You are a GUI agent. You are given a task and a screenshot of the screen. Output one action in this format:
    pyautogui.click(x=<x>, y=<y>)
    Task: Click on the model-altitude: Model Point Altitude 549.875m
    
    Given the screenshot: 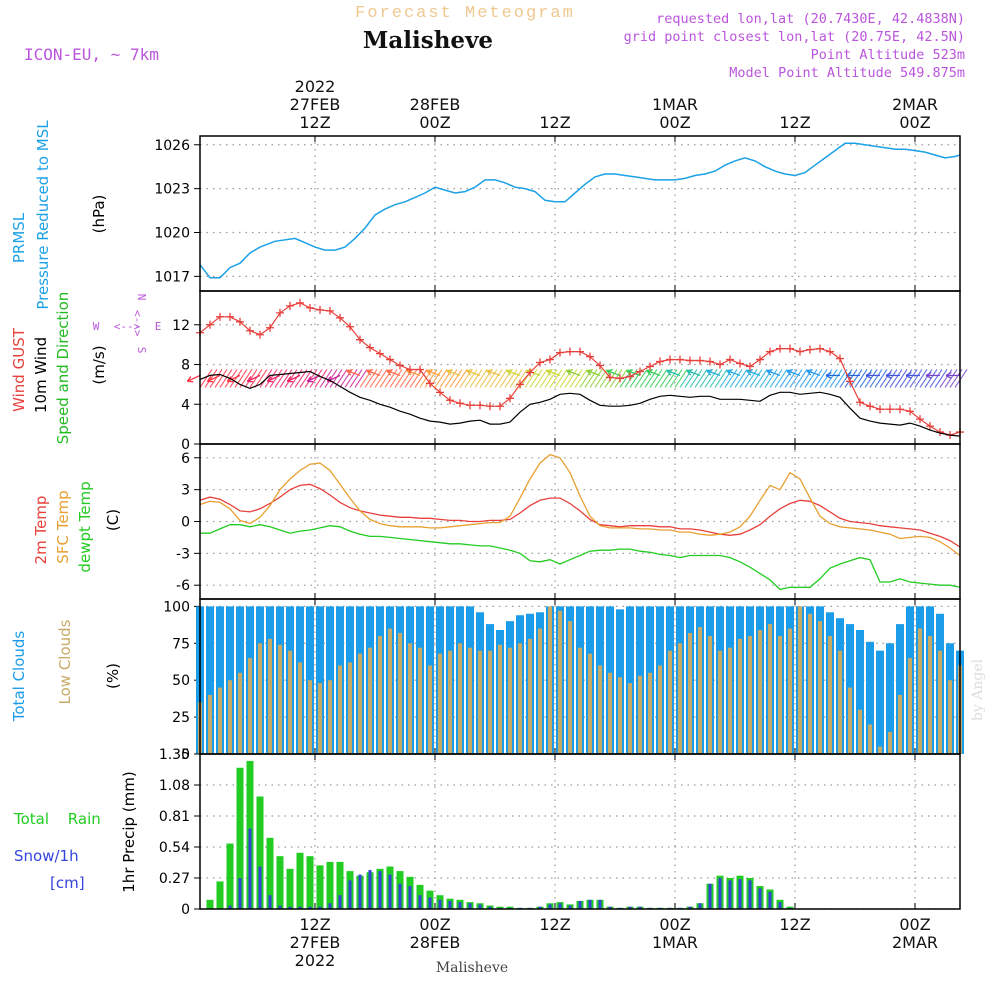 What is the action you would take?
    pyautogui.click(x=847, y=73)
    